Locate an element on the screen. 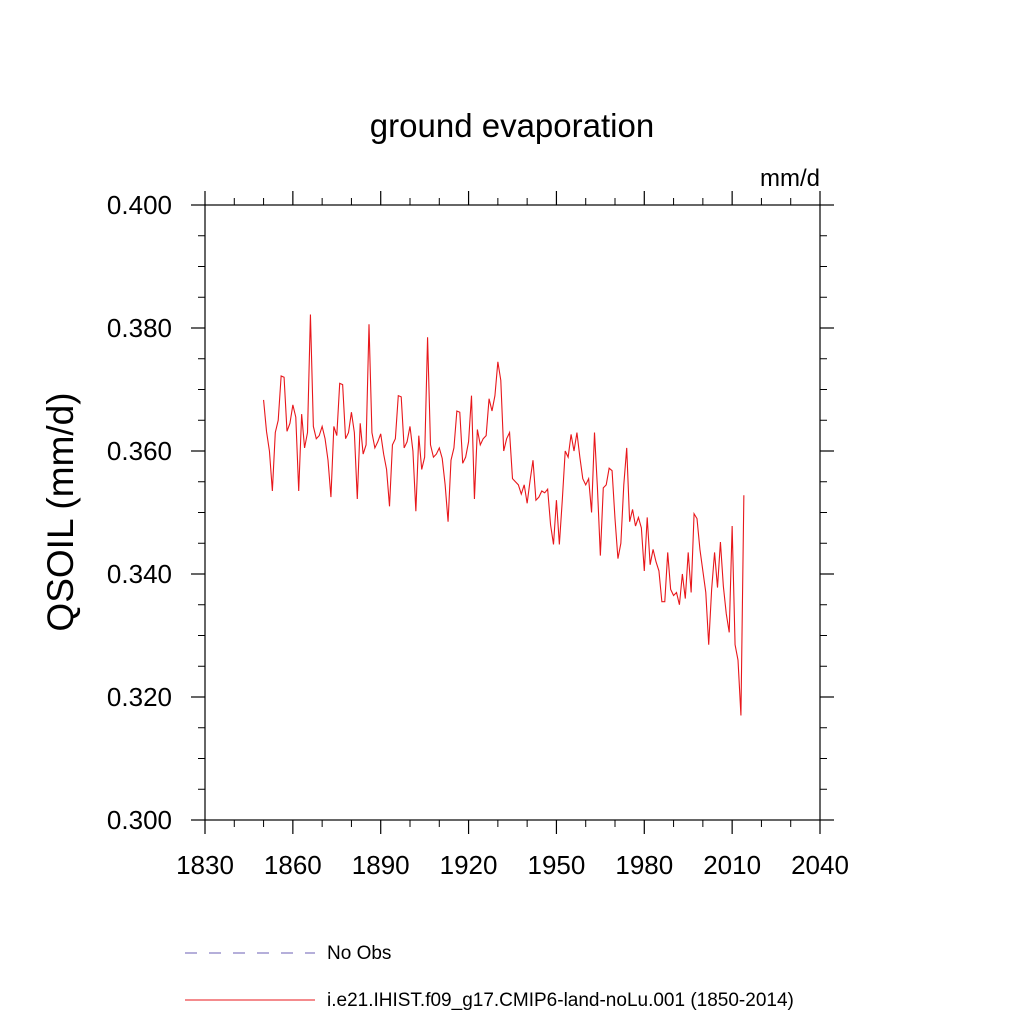 This screenshot has width=1024, height=1024. x-tick-label: 2010 is located at coordinates (732, 865).